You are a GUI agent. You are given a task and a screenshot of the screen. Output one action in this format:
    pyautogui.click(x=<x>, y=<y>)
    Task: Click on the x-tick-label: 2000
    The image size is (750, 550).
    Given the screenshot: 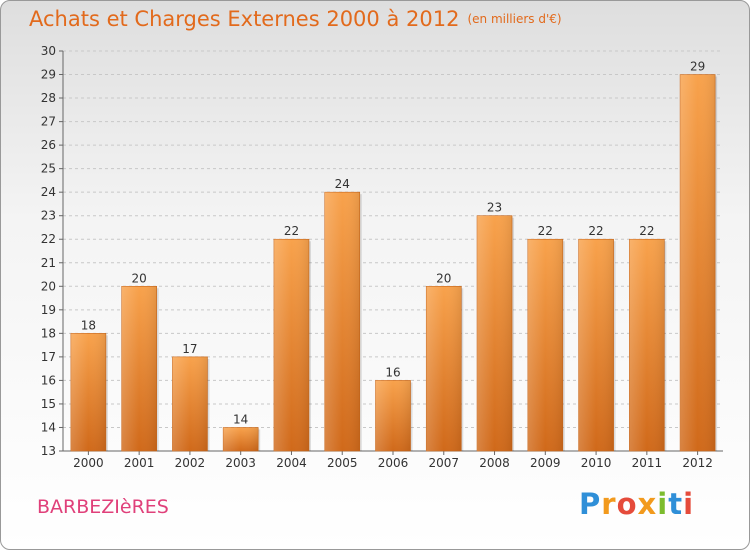 What is the action you would take?
    pyautogui.click(x=88, y=463)
    